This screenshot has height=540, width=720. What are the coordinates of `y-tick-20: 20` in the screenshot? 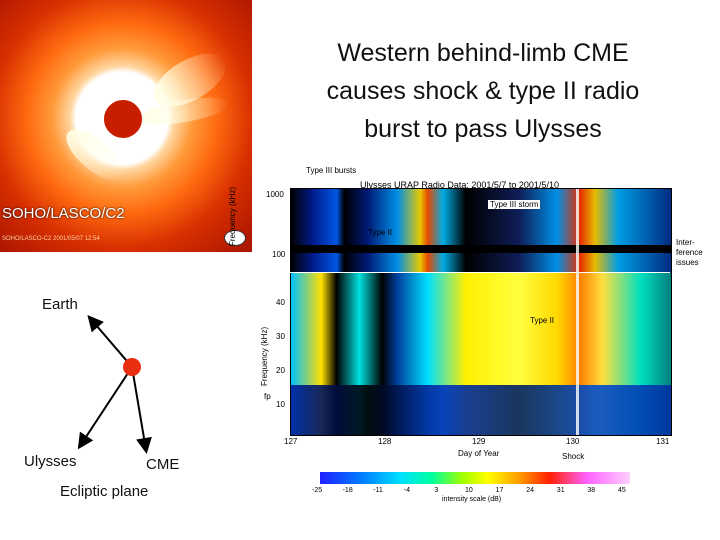 It's located at (280, 370).